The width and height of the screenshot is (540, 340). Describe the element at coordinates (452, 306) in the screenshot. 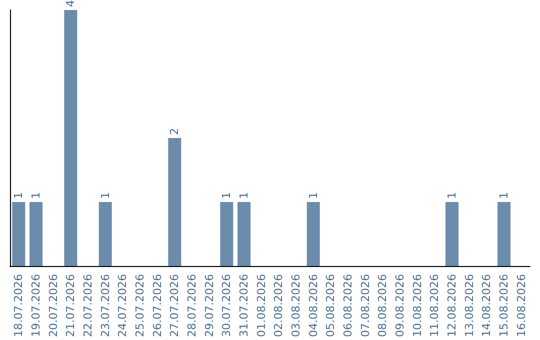

I see `x-tick-label: 12.08.2026` at that location.